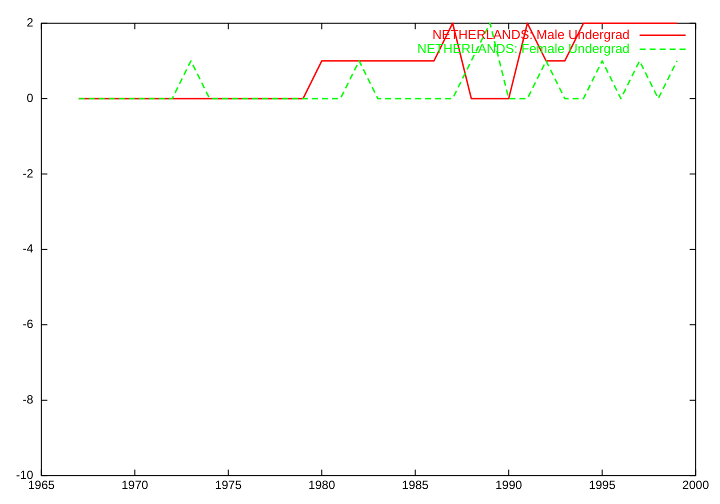 This screenshot has width=720, height=504. Describe the element at coordinates (30, 97) in the screenshot. I see `y-tick-label: 0` at that location.